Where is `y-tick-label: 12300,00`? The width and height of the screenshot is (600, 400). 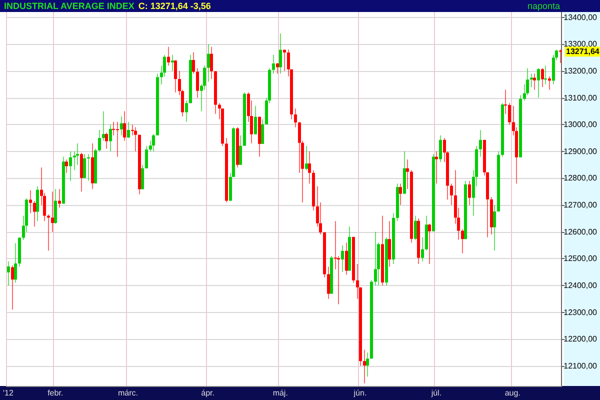
y-tick-label: 12300,00 is located at coordinates (581, 312).